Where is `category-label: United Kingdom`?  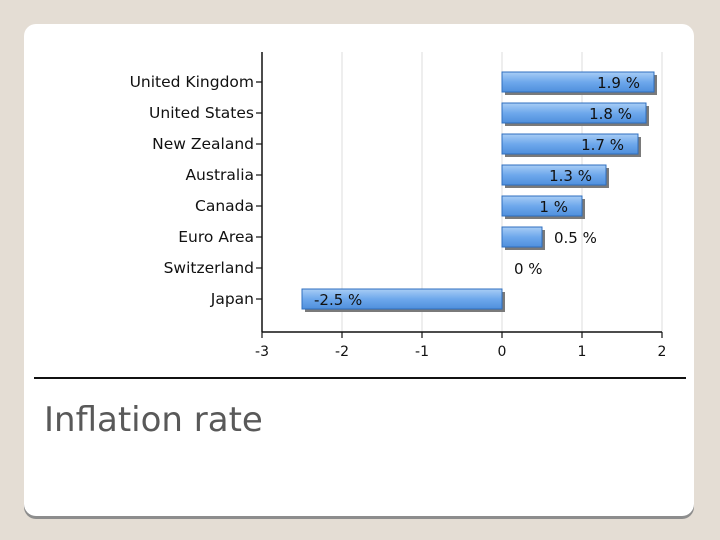
category-label: United Kingdom is located at coordinates (192, 82).